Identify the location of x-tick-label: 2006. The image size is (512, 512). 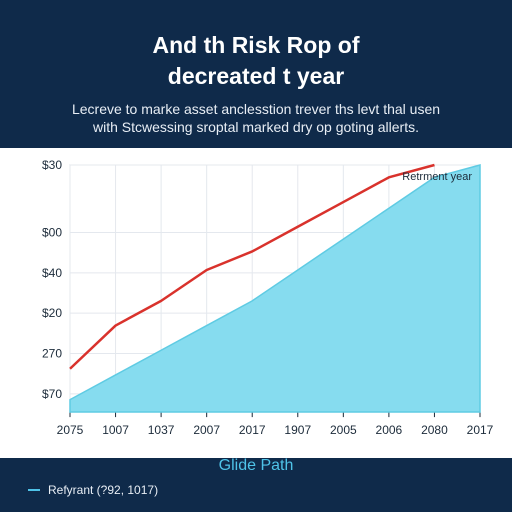
(389, 430).